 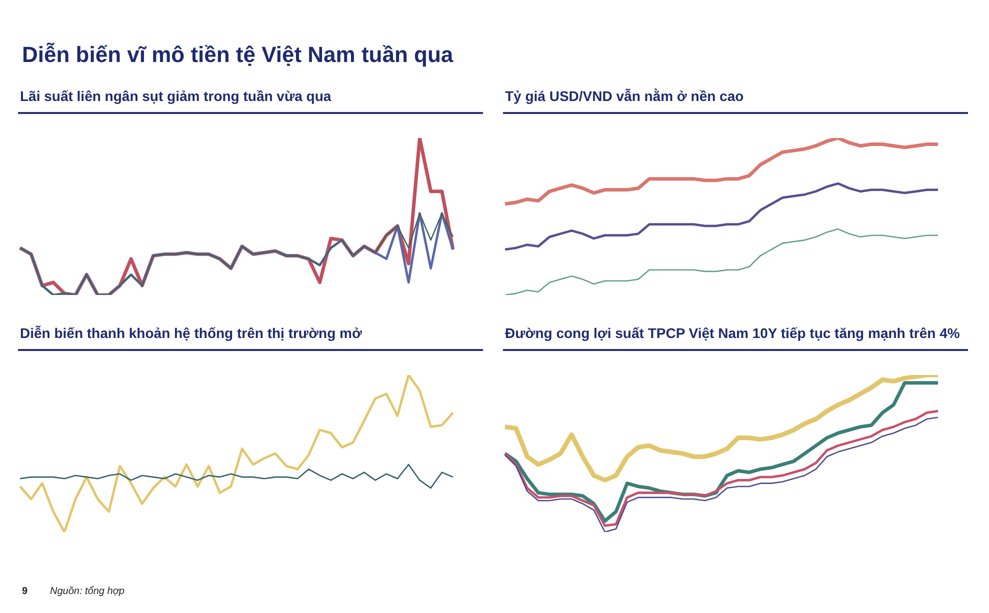 What do you see at coordinates (191, 333) in the screenshot?
I see `chart-title: Diễn biến thanh khoản hệ thống trên thị trường mở` at bounding box center [191, 333].